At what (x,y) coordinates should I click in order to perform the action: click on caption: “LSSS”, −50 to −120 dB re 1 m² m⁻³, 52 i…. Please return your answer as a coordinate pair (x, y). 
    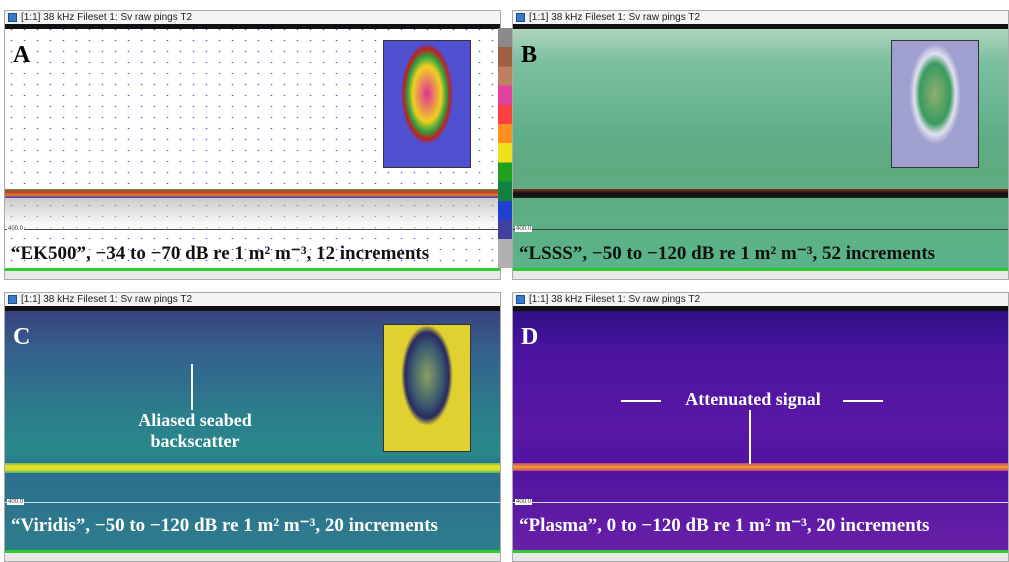
    Looking at the image, I should click on (727, 253).